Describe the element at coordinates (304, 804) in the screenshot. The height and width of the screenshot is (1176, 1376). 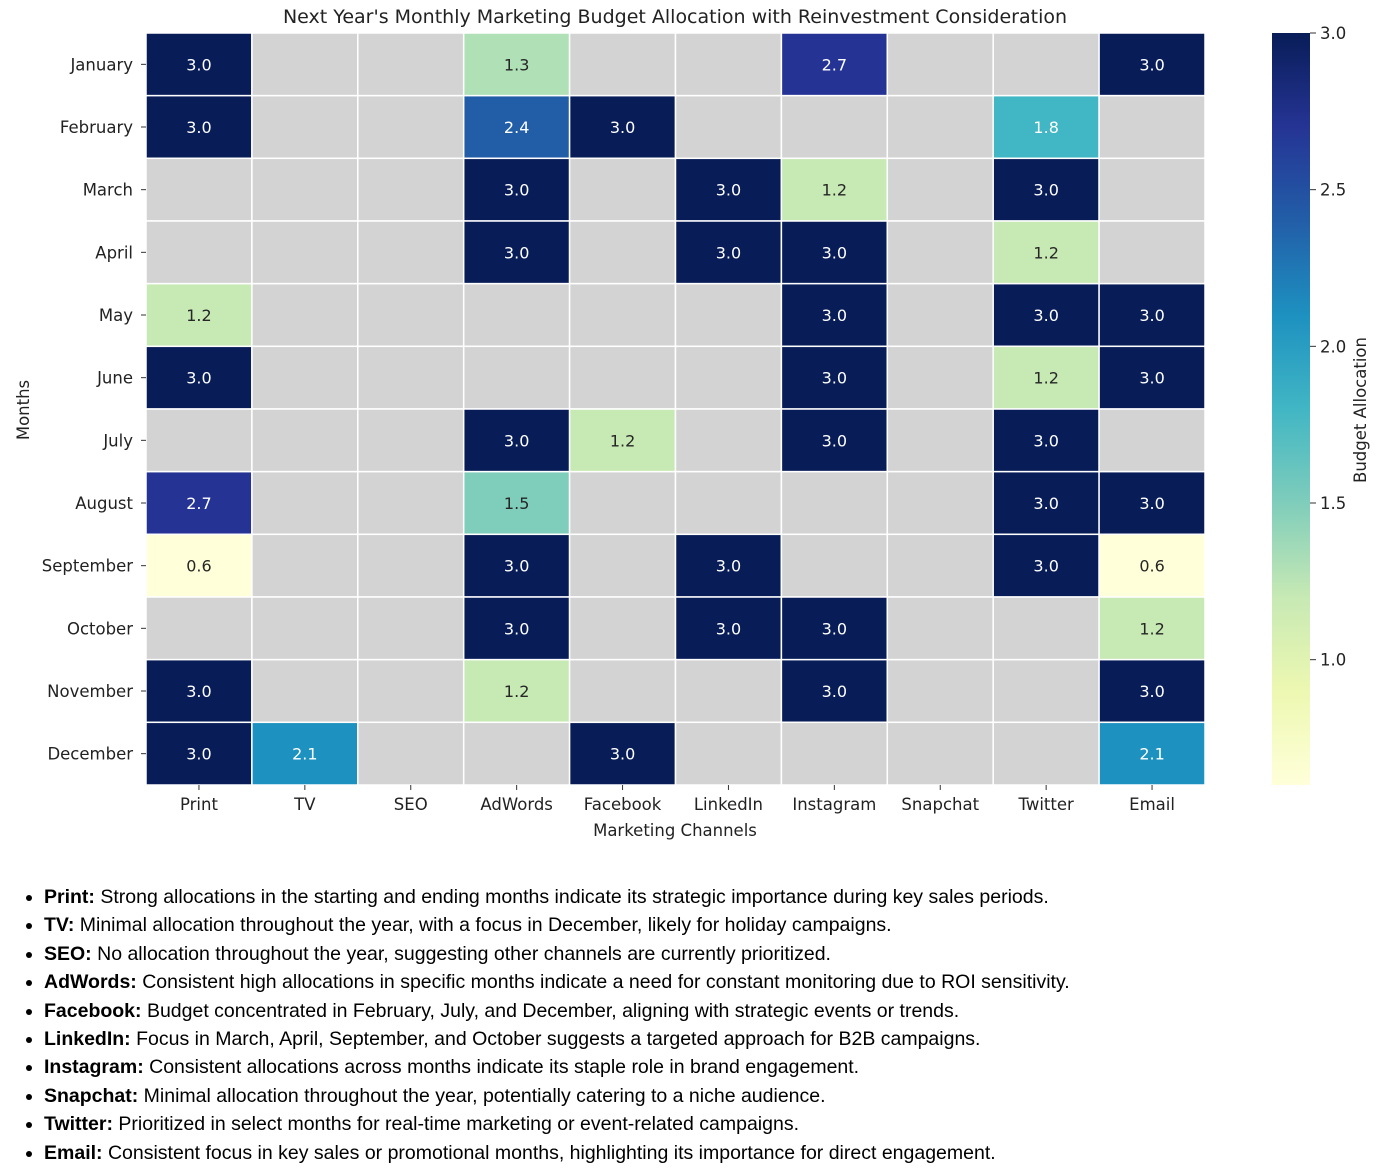
I see `x-tick-label: TV` at that location.